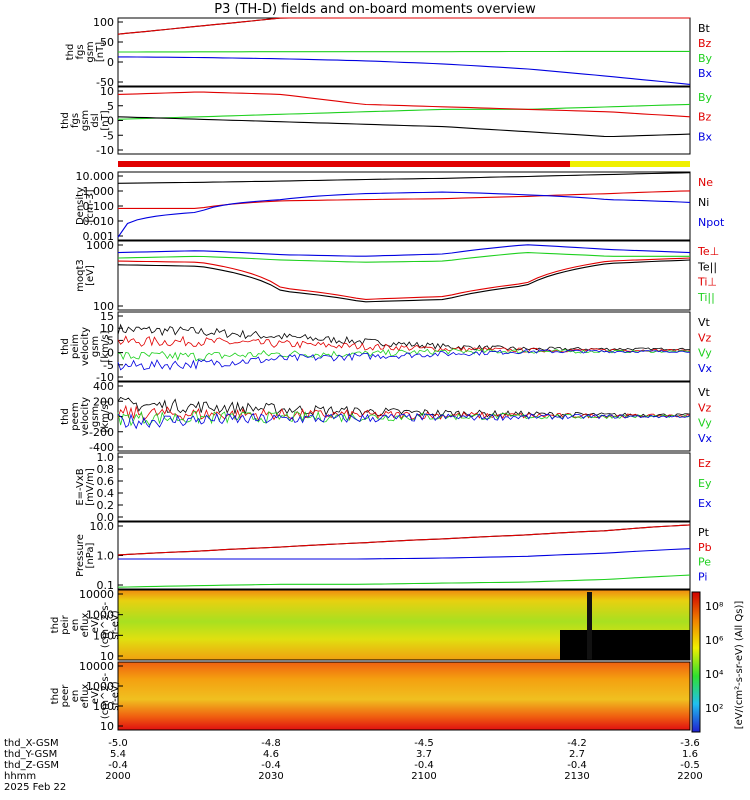  I want to click on series-Vx, so click(404, 421).